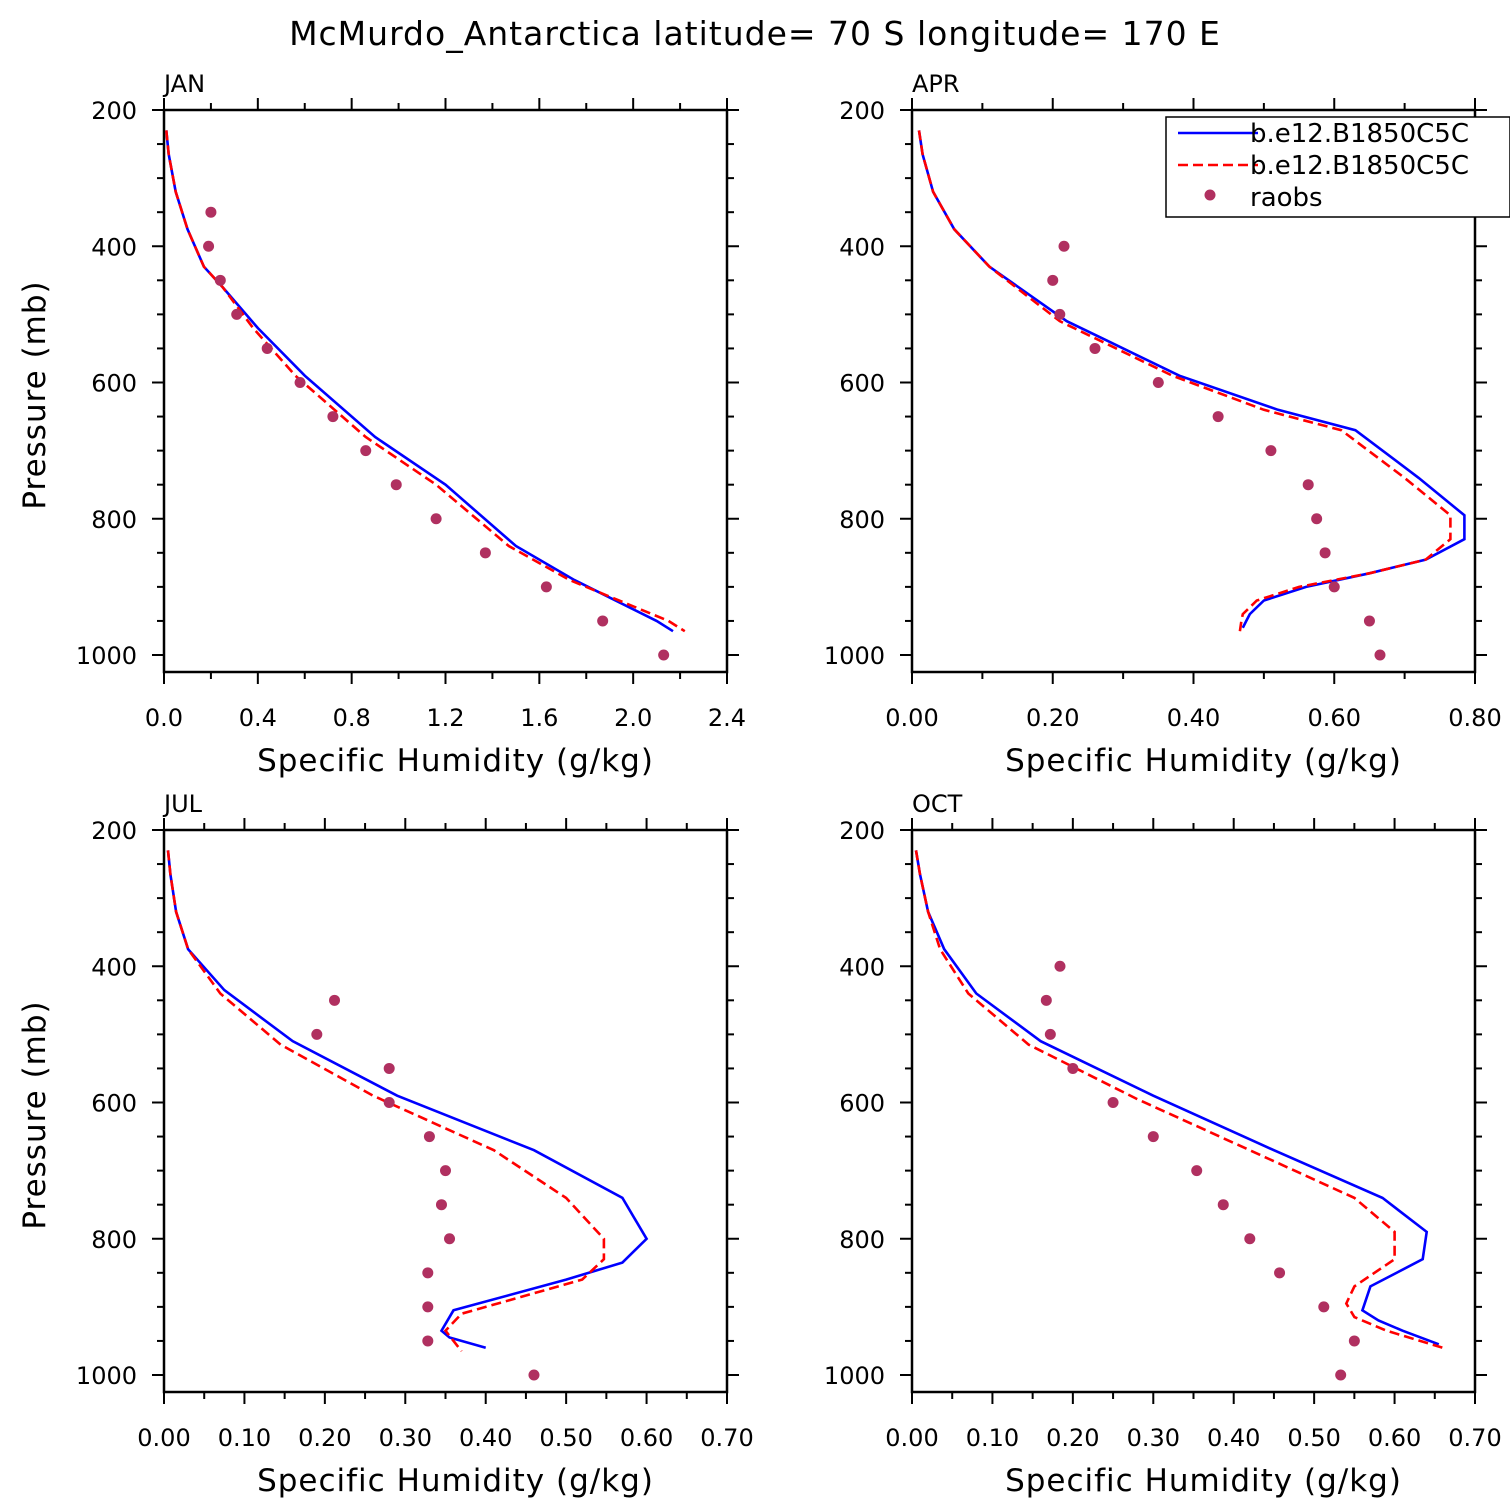 This screenshot has height=1510, width=1510. Describe the element at coordinates (1313, 1438) in the screenshot. I see `x-tick-label: 0.50` at that location.